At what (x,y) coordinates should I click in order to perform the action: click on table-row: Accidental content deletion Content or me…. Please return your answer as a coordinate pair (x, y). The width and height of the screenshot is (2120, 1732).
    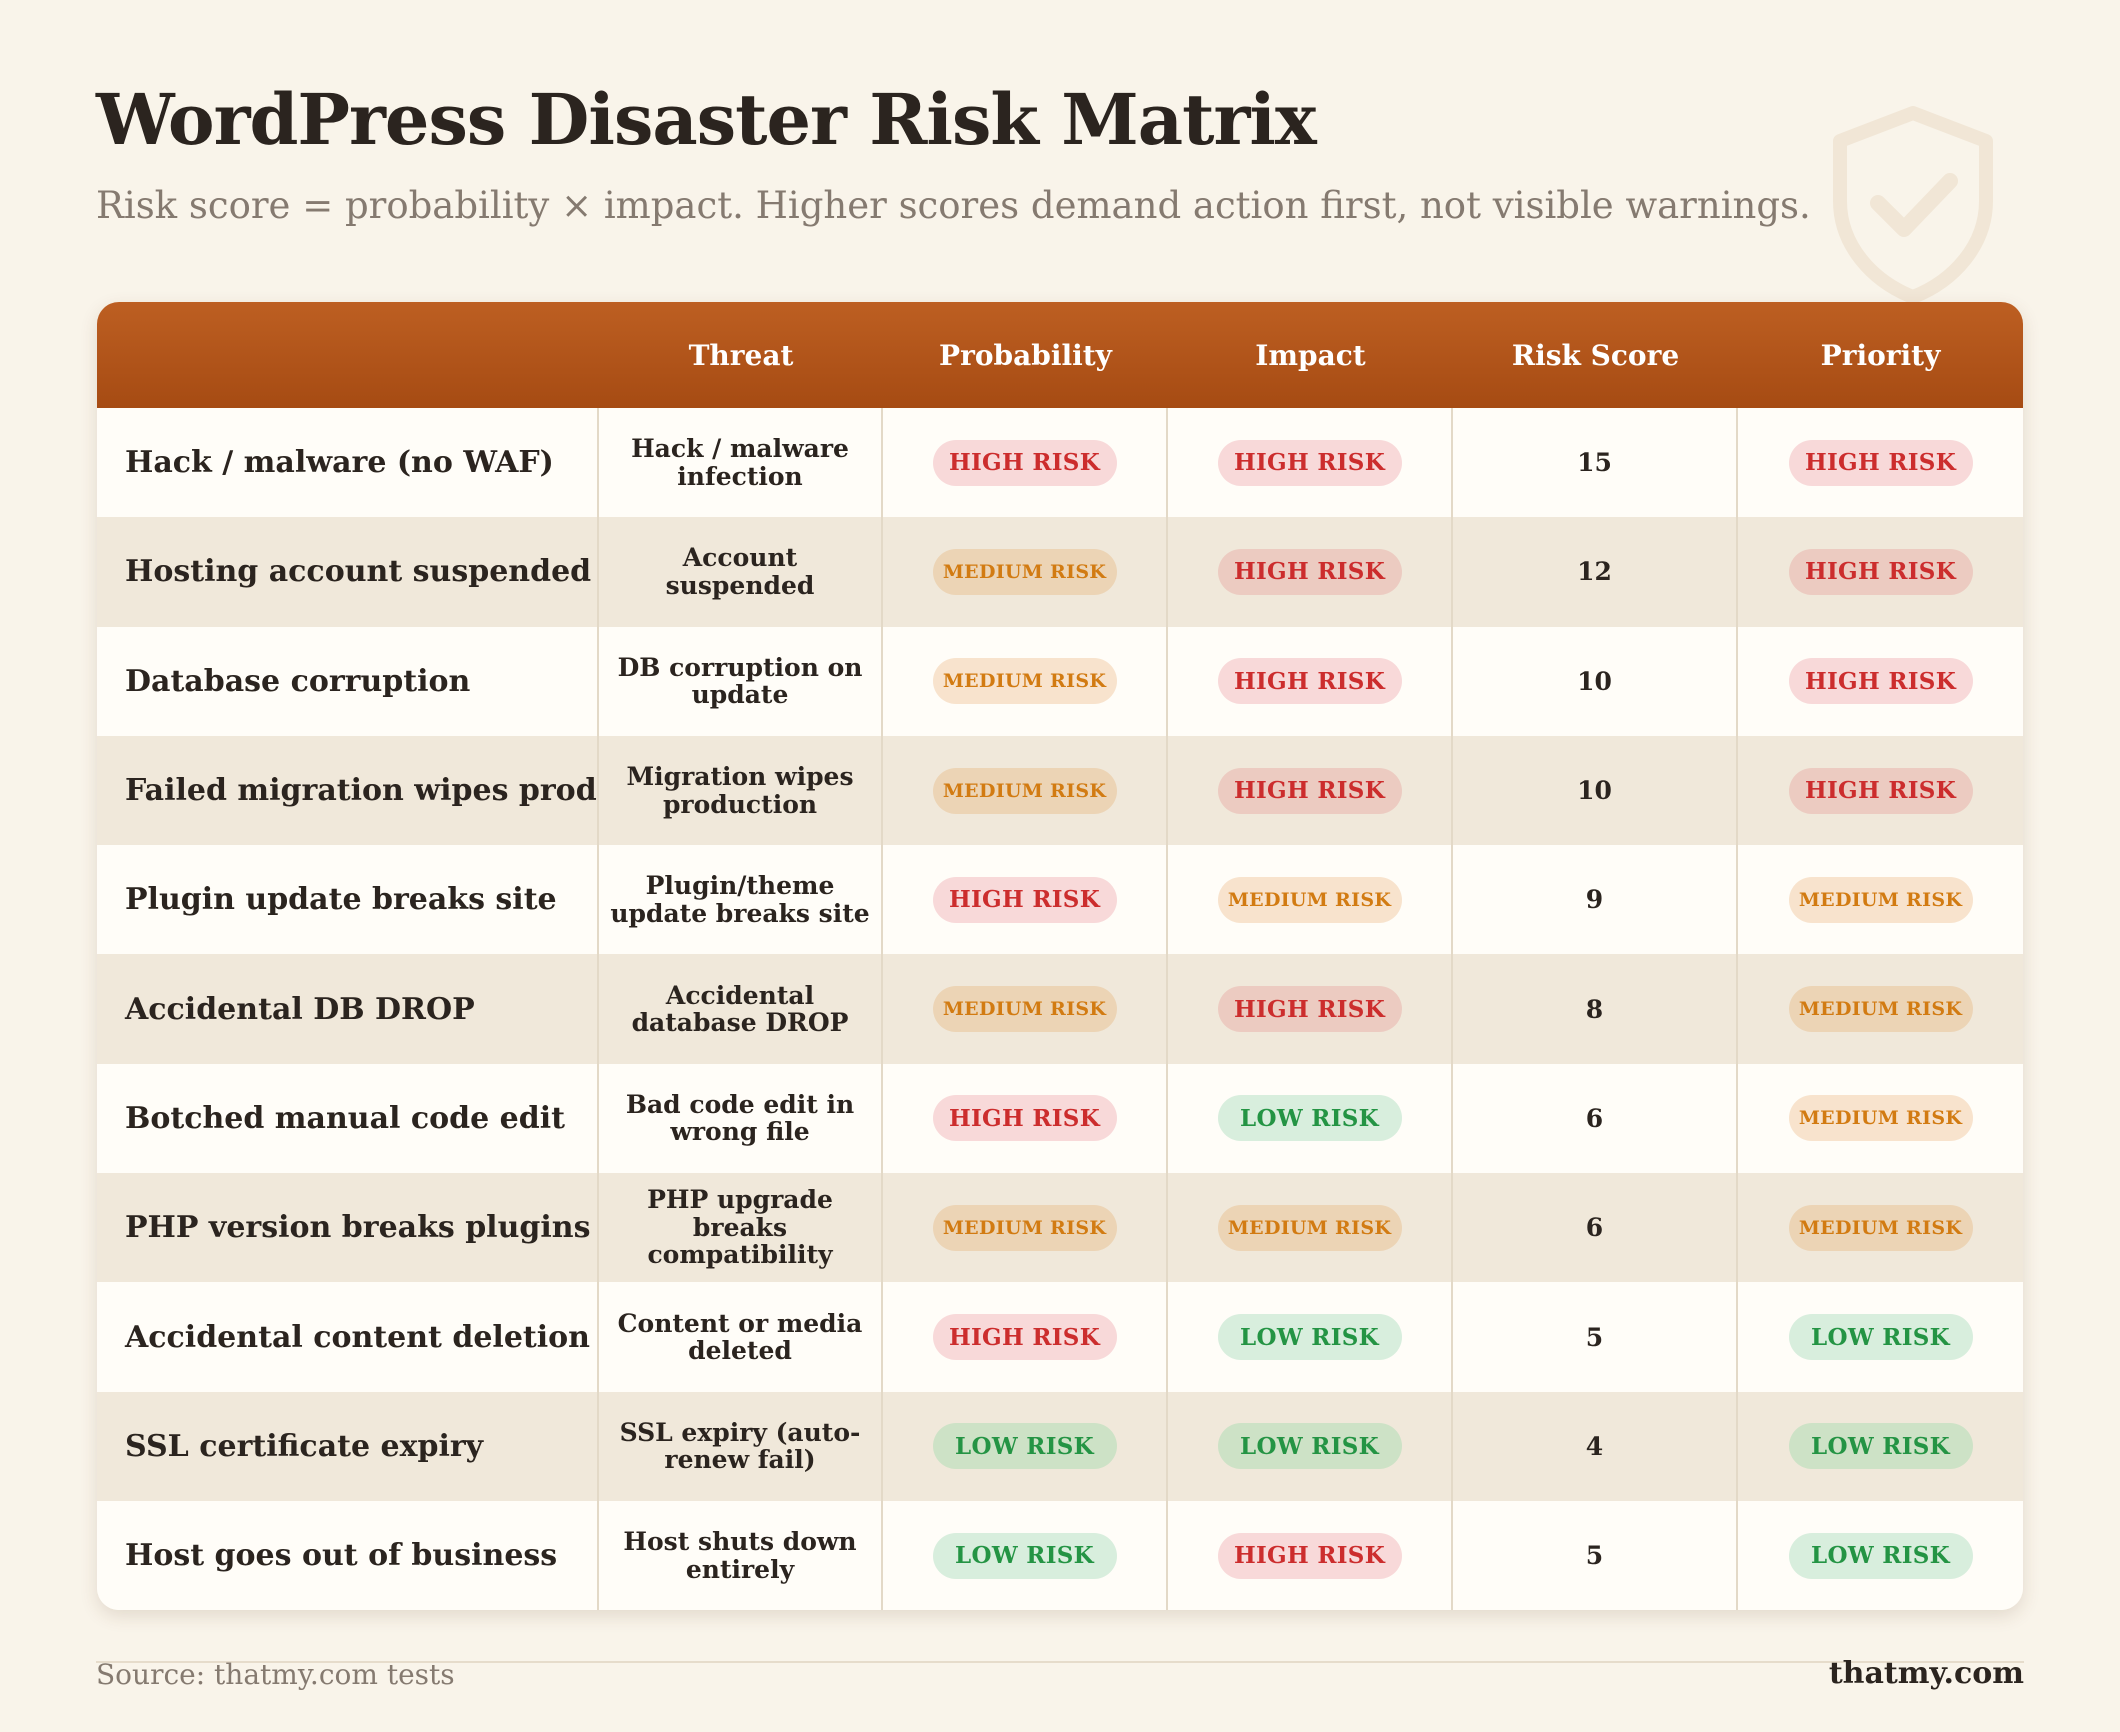
    Looking at the image, I should click on (1060, 1337).